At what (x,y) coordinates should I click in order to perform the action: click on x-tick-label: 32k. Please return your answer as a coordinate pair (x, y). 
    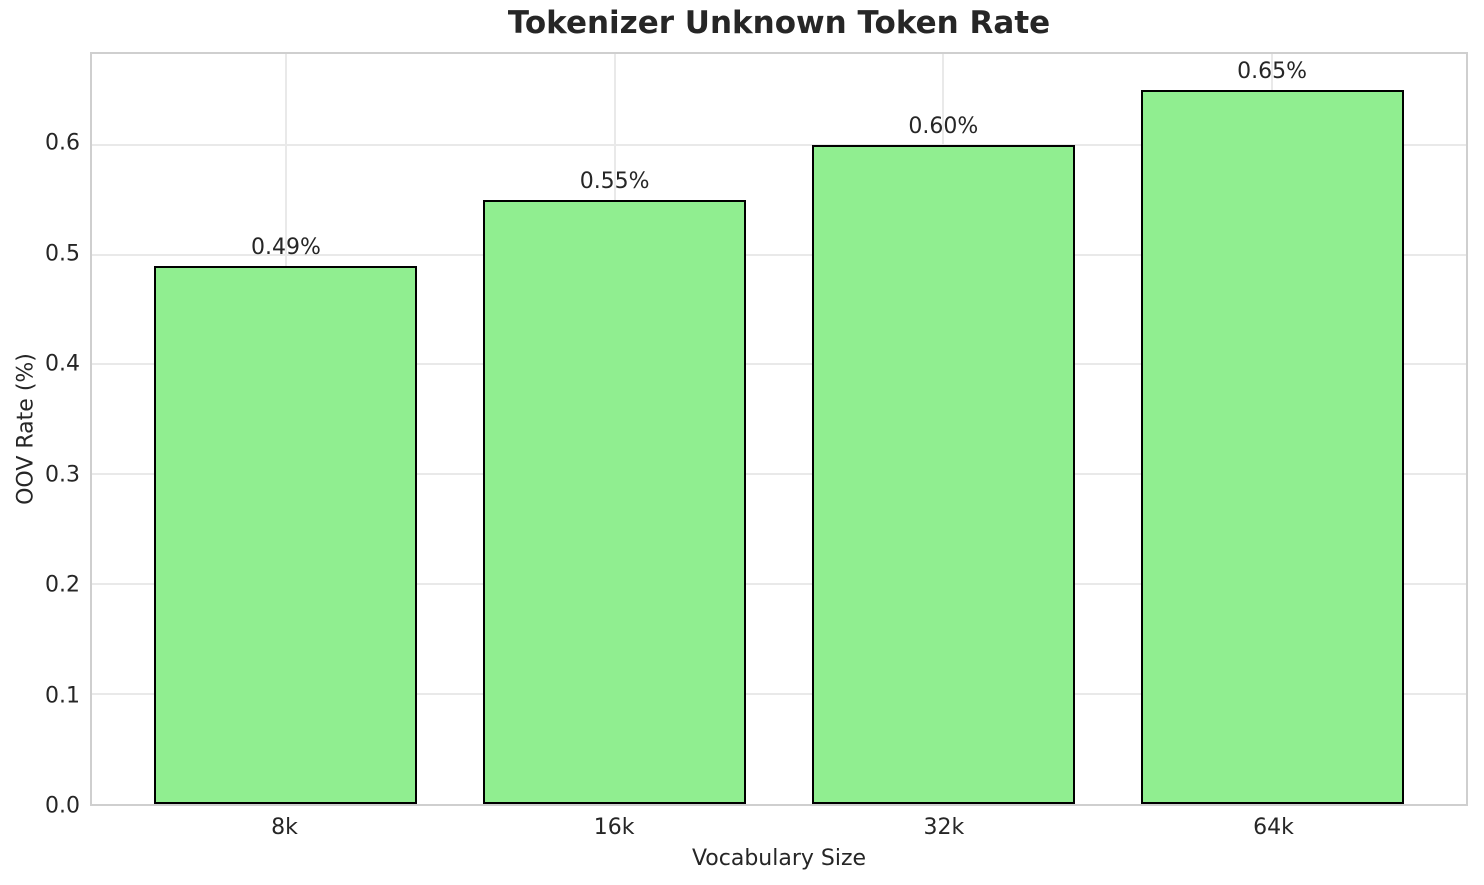
    Looking at the image, I should click on (944, 827).